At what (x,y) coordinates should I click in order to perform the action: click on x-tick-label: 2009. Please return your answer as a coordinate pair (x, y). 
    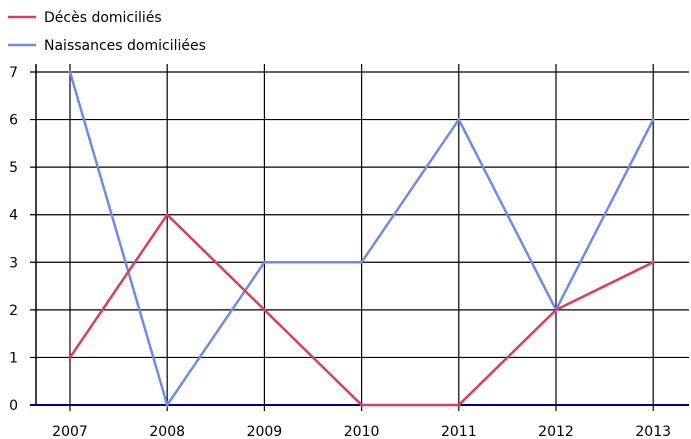
    Looking at the image, I should click on (265, 431).